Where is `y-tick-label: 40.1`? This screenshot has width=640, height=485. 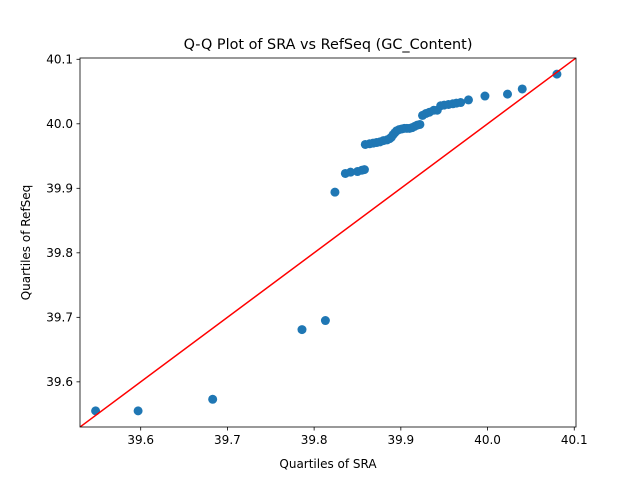
y-tick-label: 40.1 is located at coordinates (59, 60).